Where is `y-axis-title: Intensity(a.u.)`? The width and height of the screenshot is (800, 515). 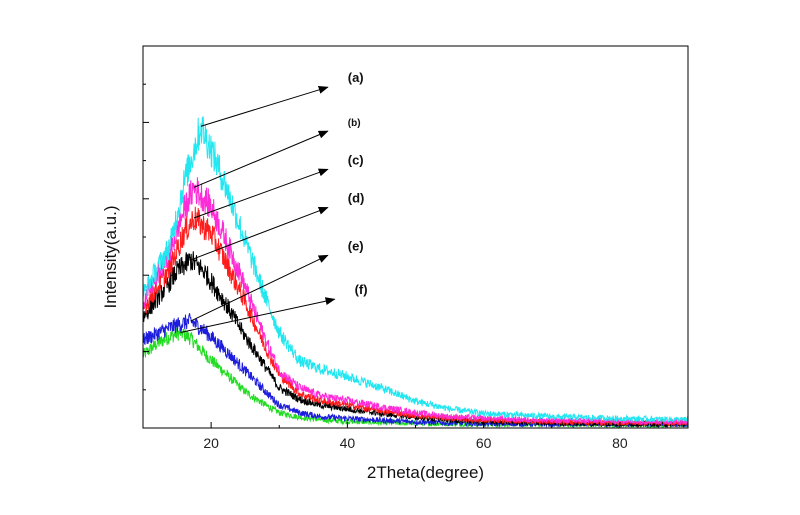
y-axis-title: Intensity(a.u.) is located at coordinates (110, 257).